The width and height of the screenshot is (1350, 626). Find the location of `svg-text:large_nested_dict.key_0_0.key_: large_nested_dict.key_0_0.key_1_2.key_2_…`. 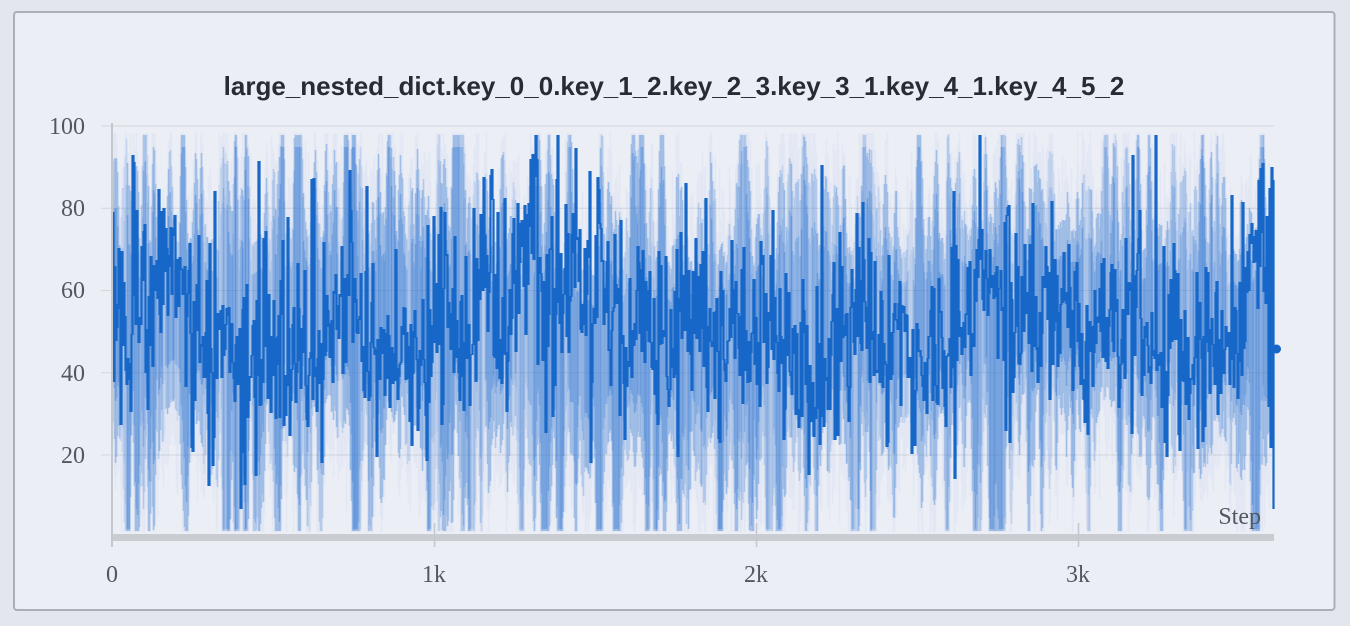

svg-text:large_nested_dict.key_0_0.key_: large_nested_dict.key_0_0.key_1_2.key_2_… is located at coordinates (674, 86).